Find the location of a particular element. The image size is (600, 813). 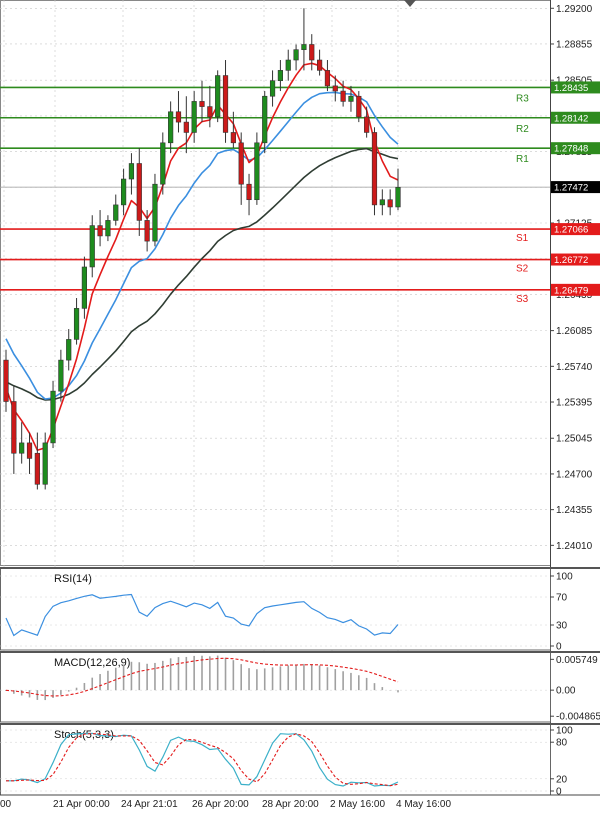

level-price-tag-r3-bg is located at coordinates (575, 87).